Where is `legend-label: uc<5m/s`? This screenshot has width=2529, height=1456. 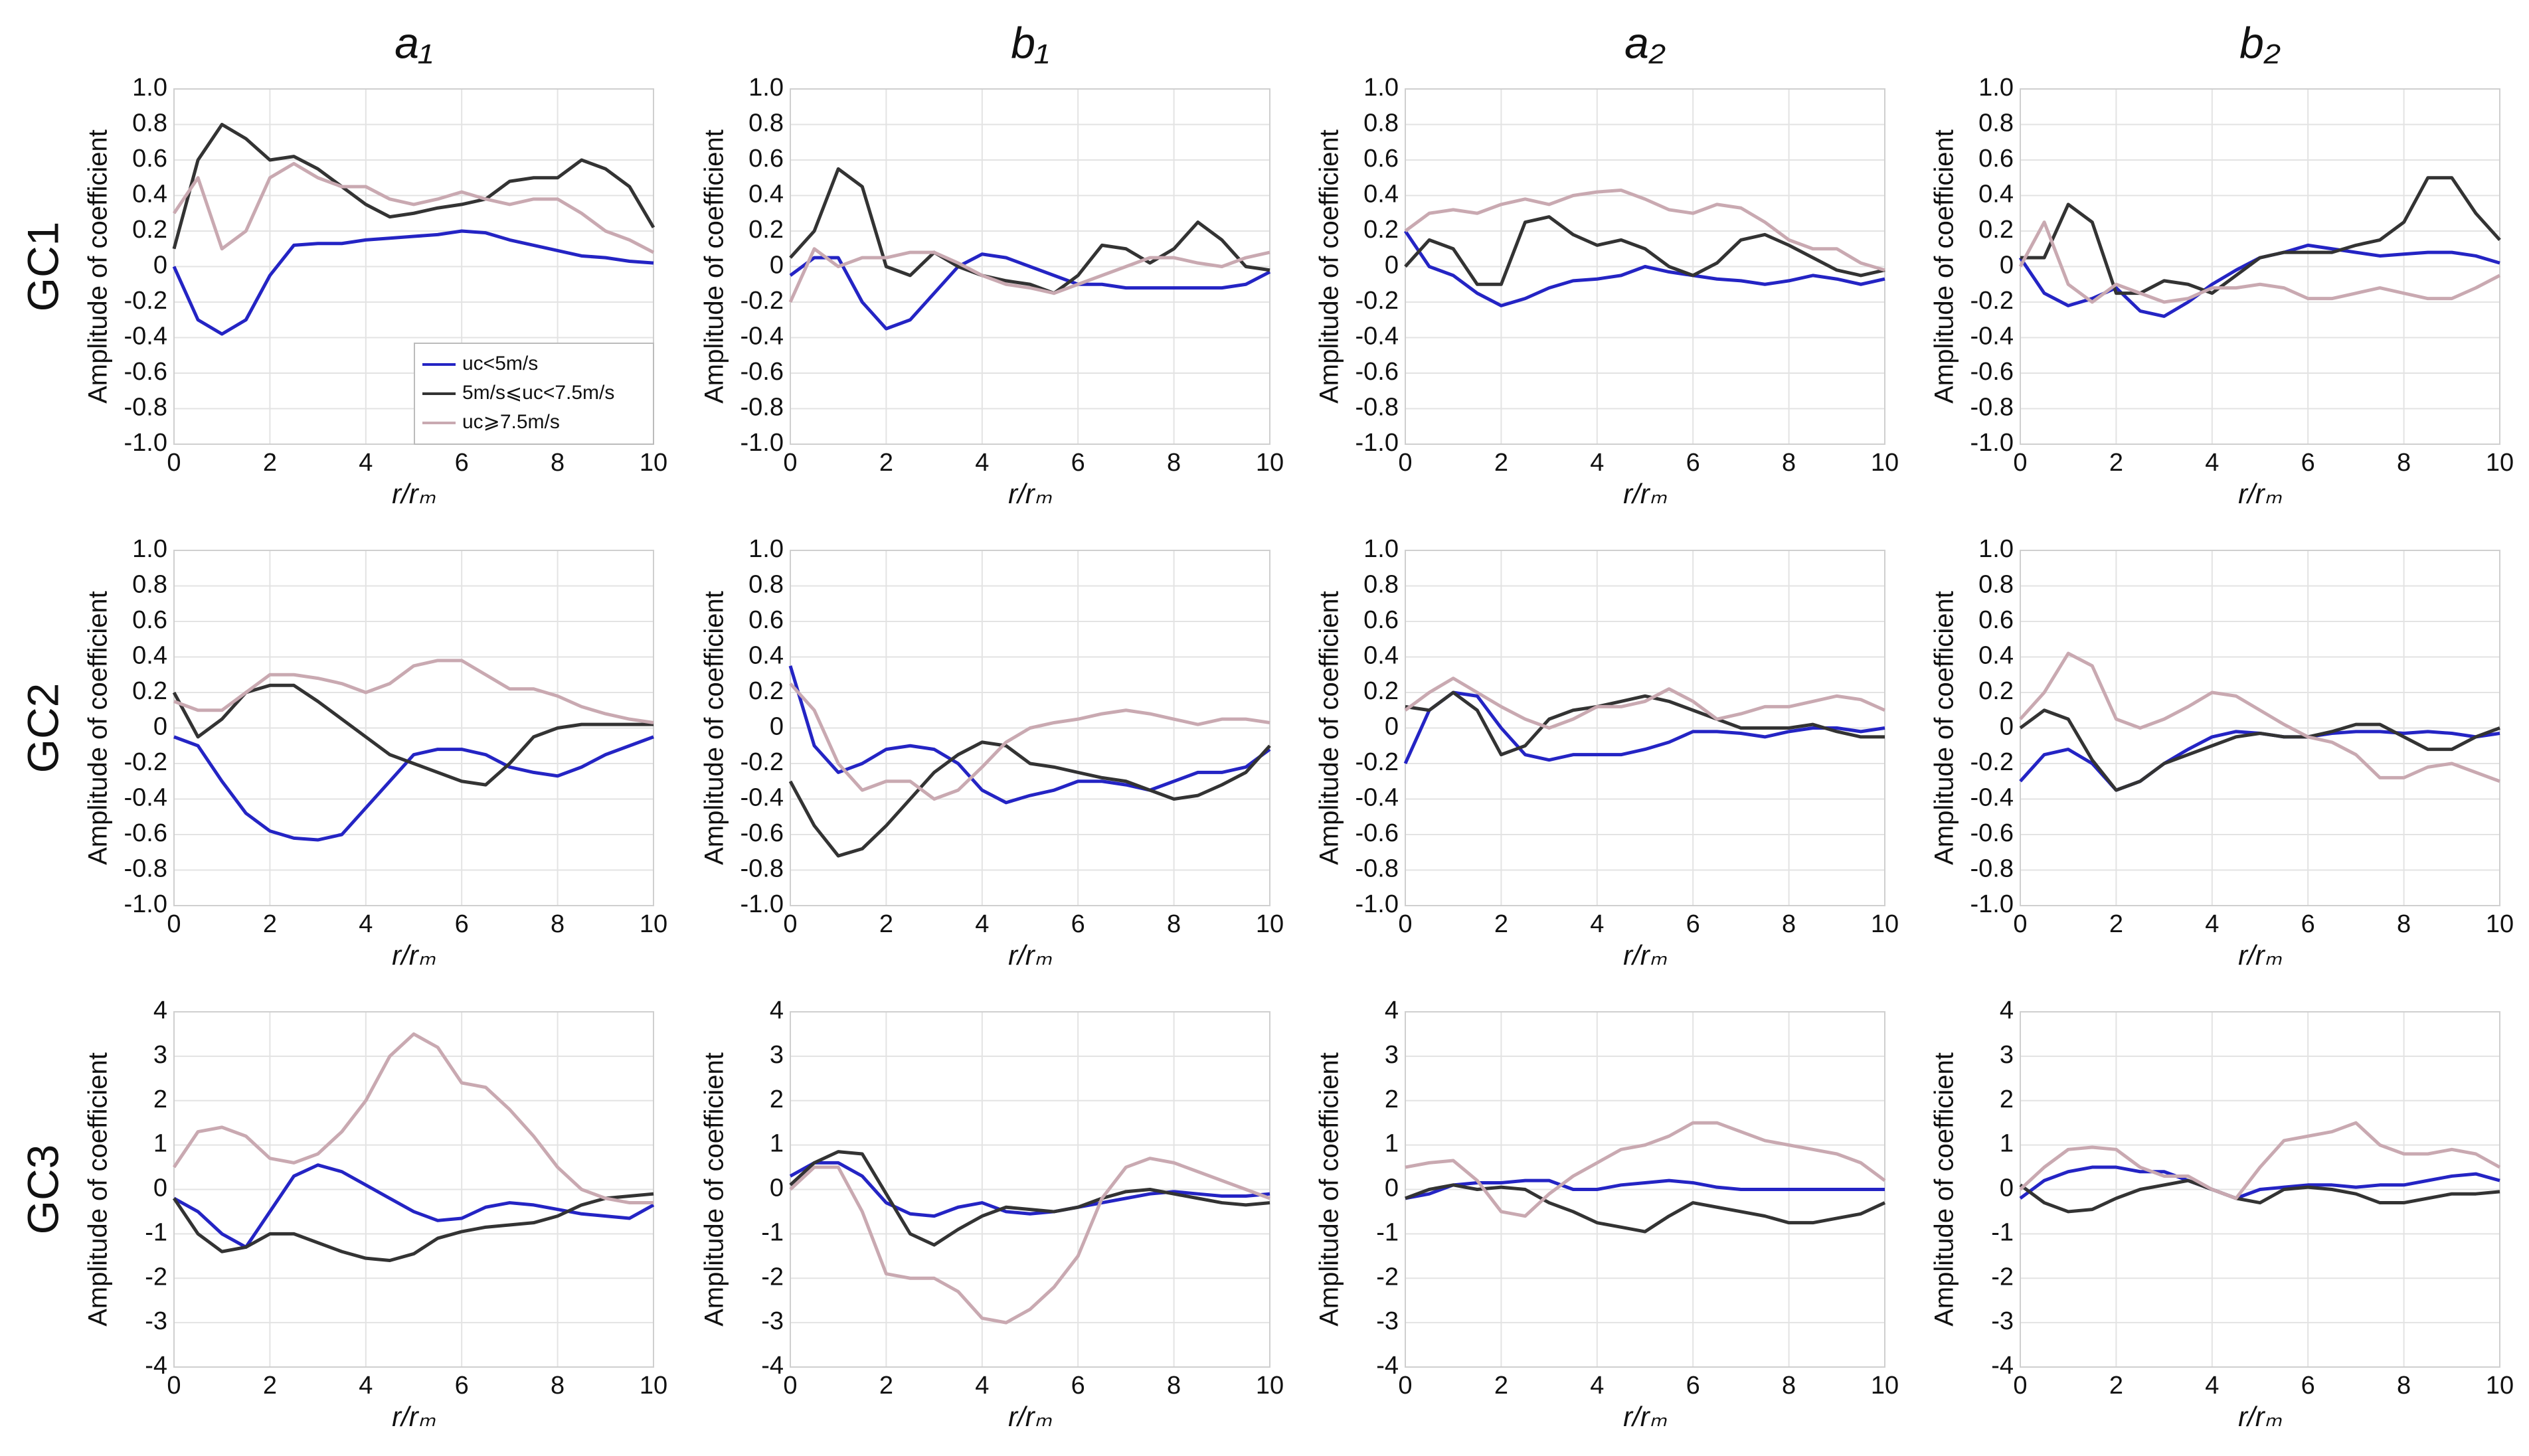
legend-label: uc<5m/s is located at coordinates (500, 363).